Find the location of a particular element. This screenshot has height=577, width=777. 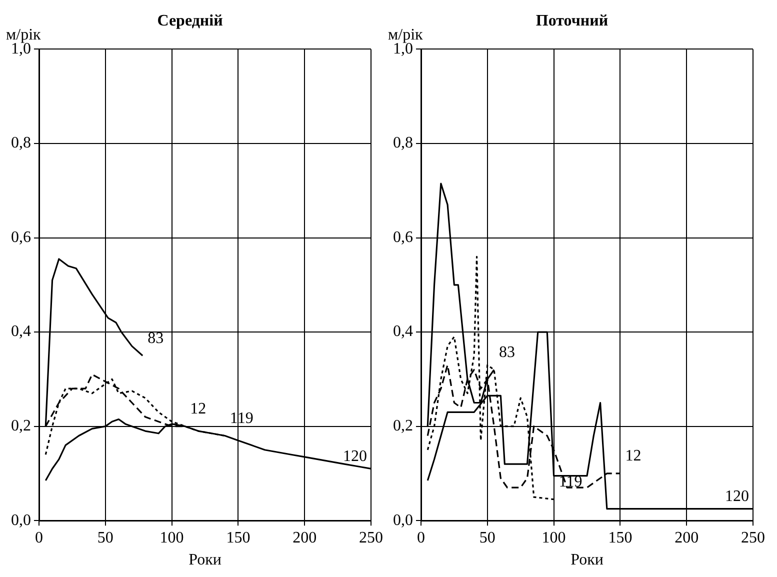

chart-title: Поточний is located at coordinates (572, 21).